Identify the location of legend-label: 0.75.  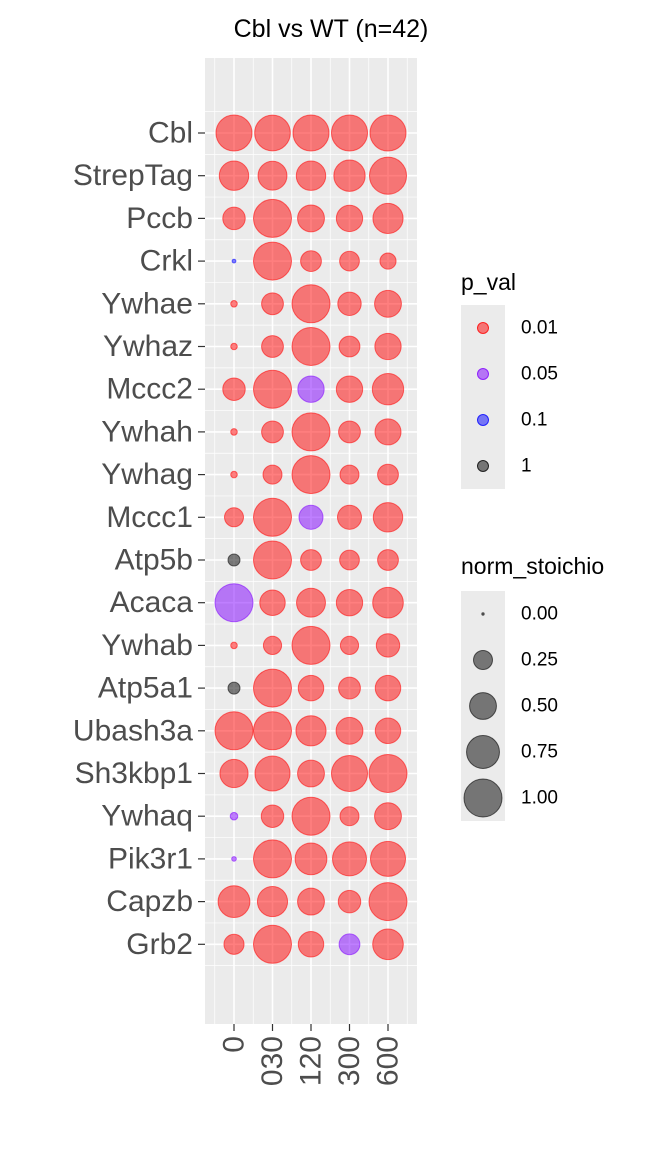
(539, 752).